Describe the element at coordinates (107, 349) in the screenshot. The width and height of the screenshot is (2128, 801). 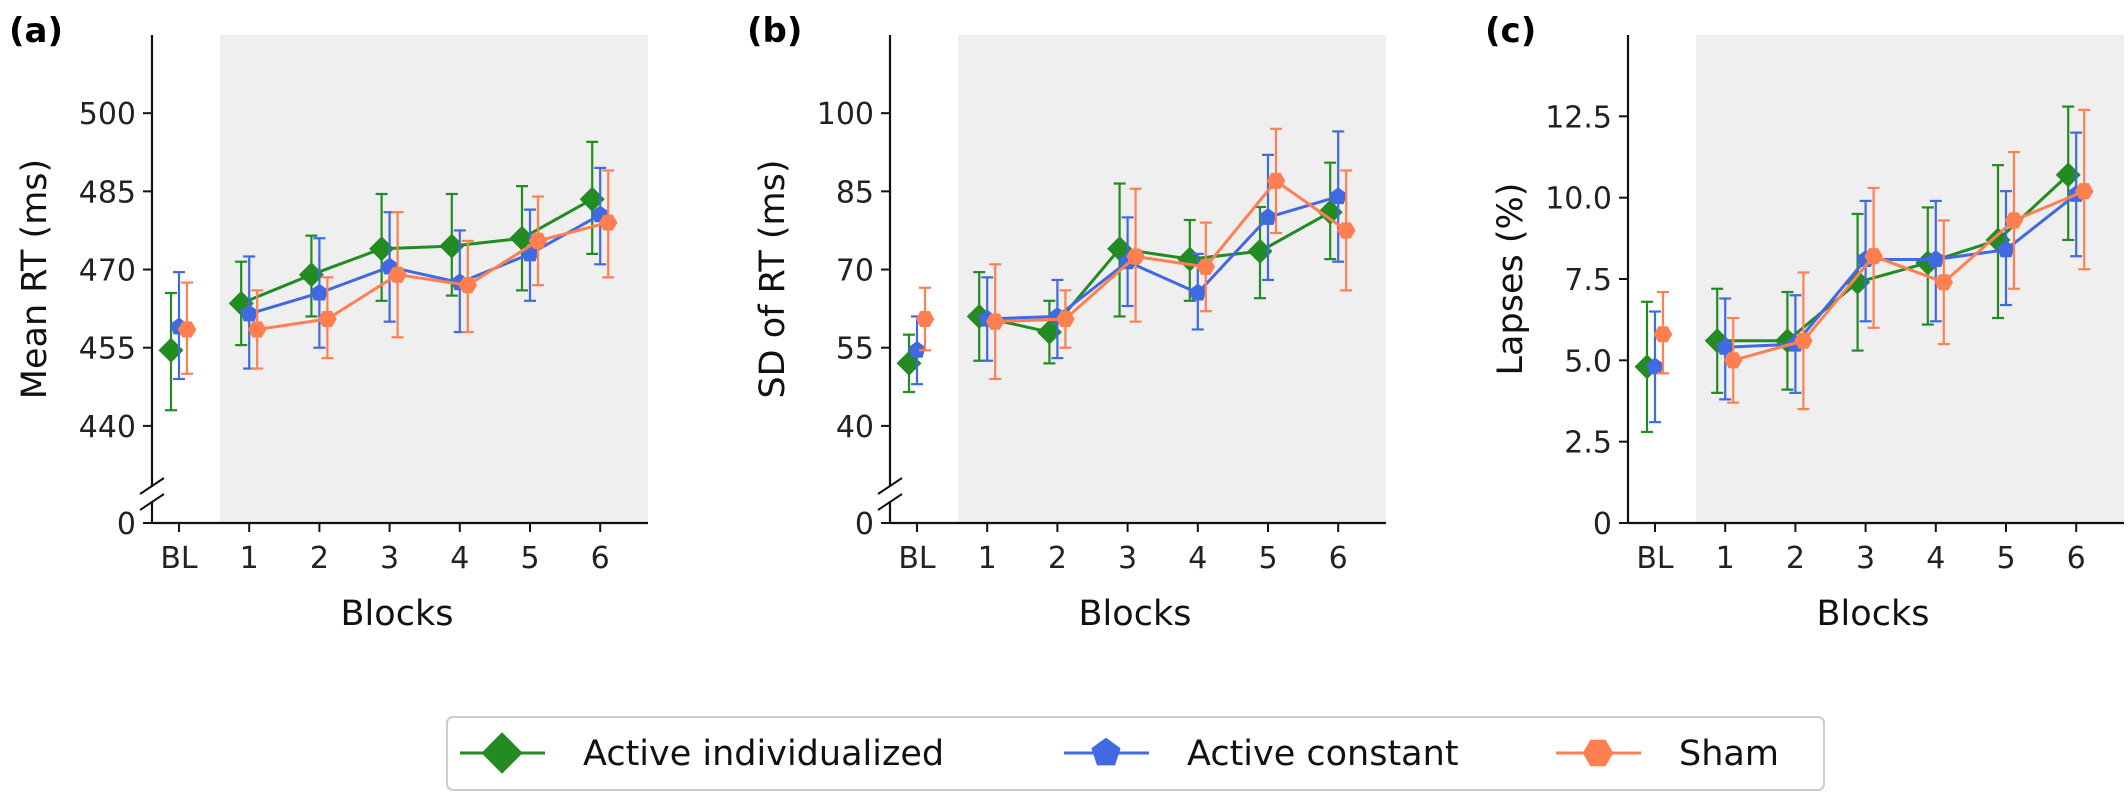
I see `y-tick-label: 455` at that location.